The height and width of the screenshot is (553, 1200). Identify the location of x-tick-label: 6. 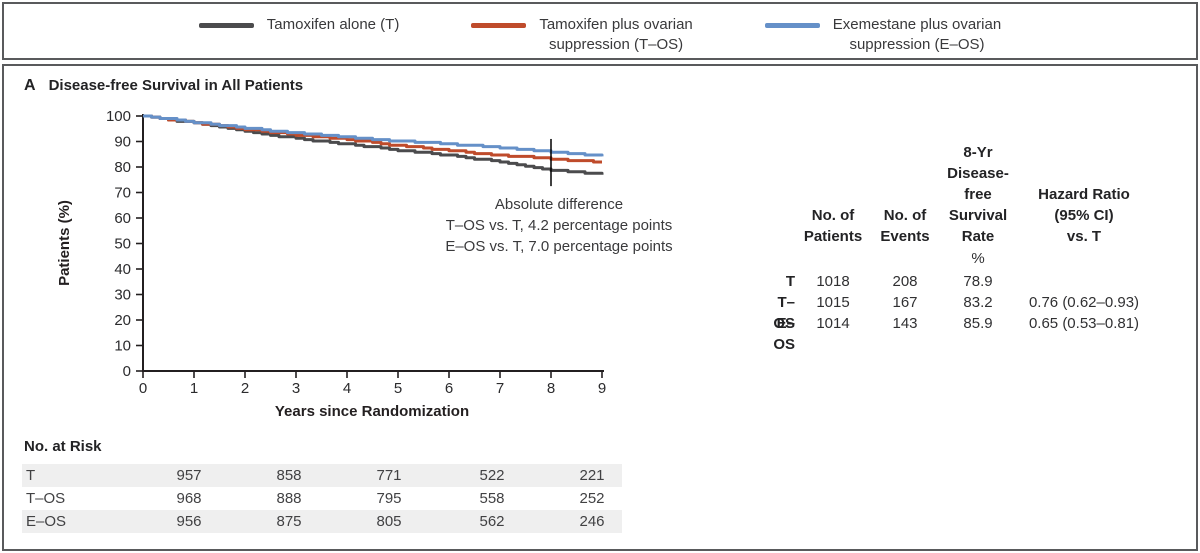
(449, 388).